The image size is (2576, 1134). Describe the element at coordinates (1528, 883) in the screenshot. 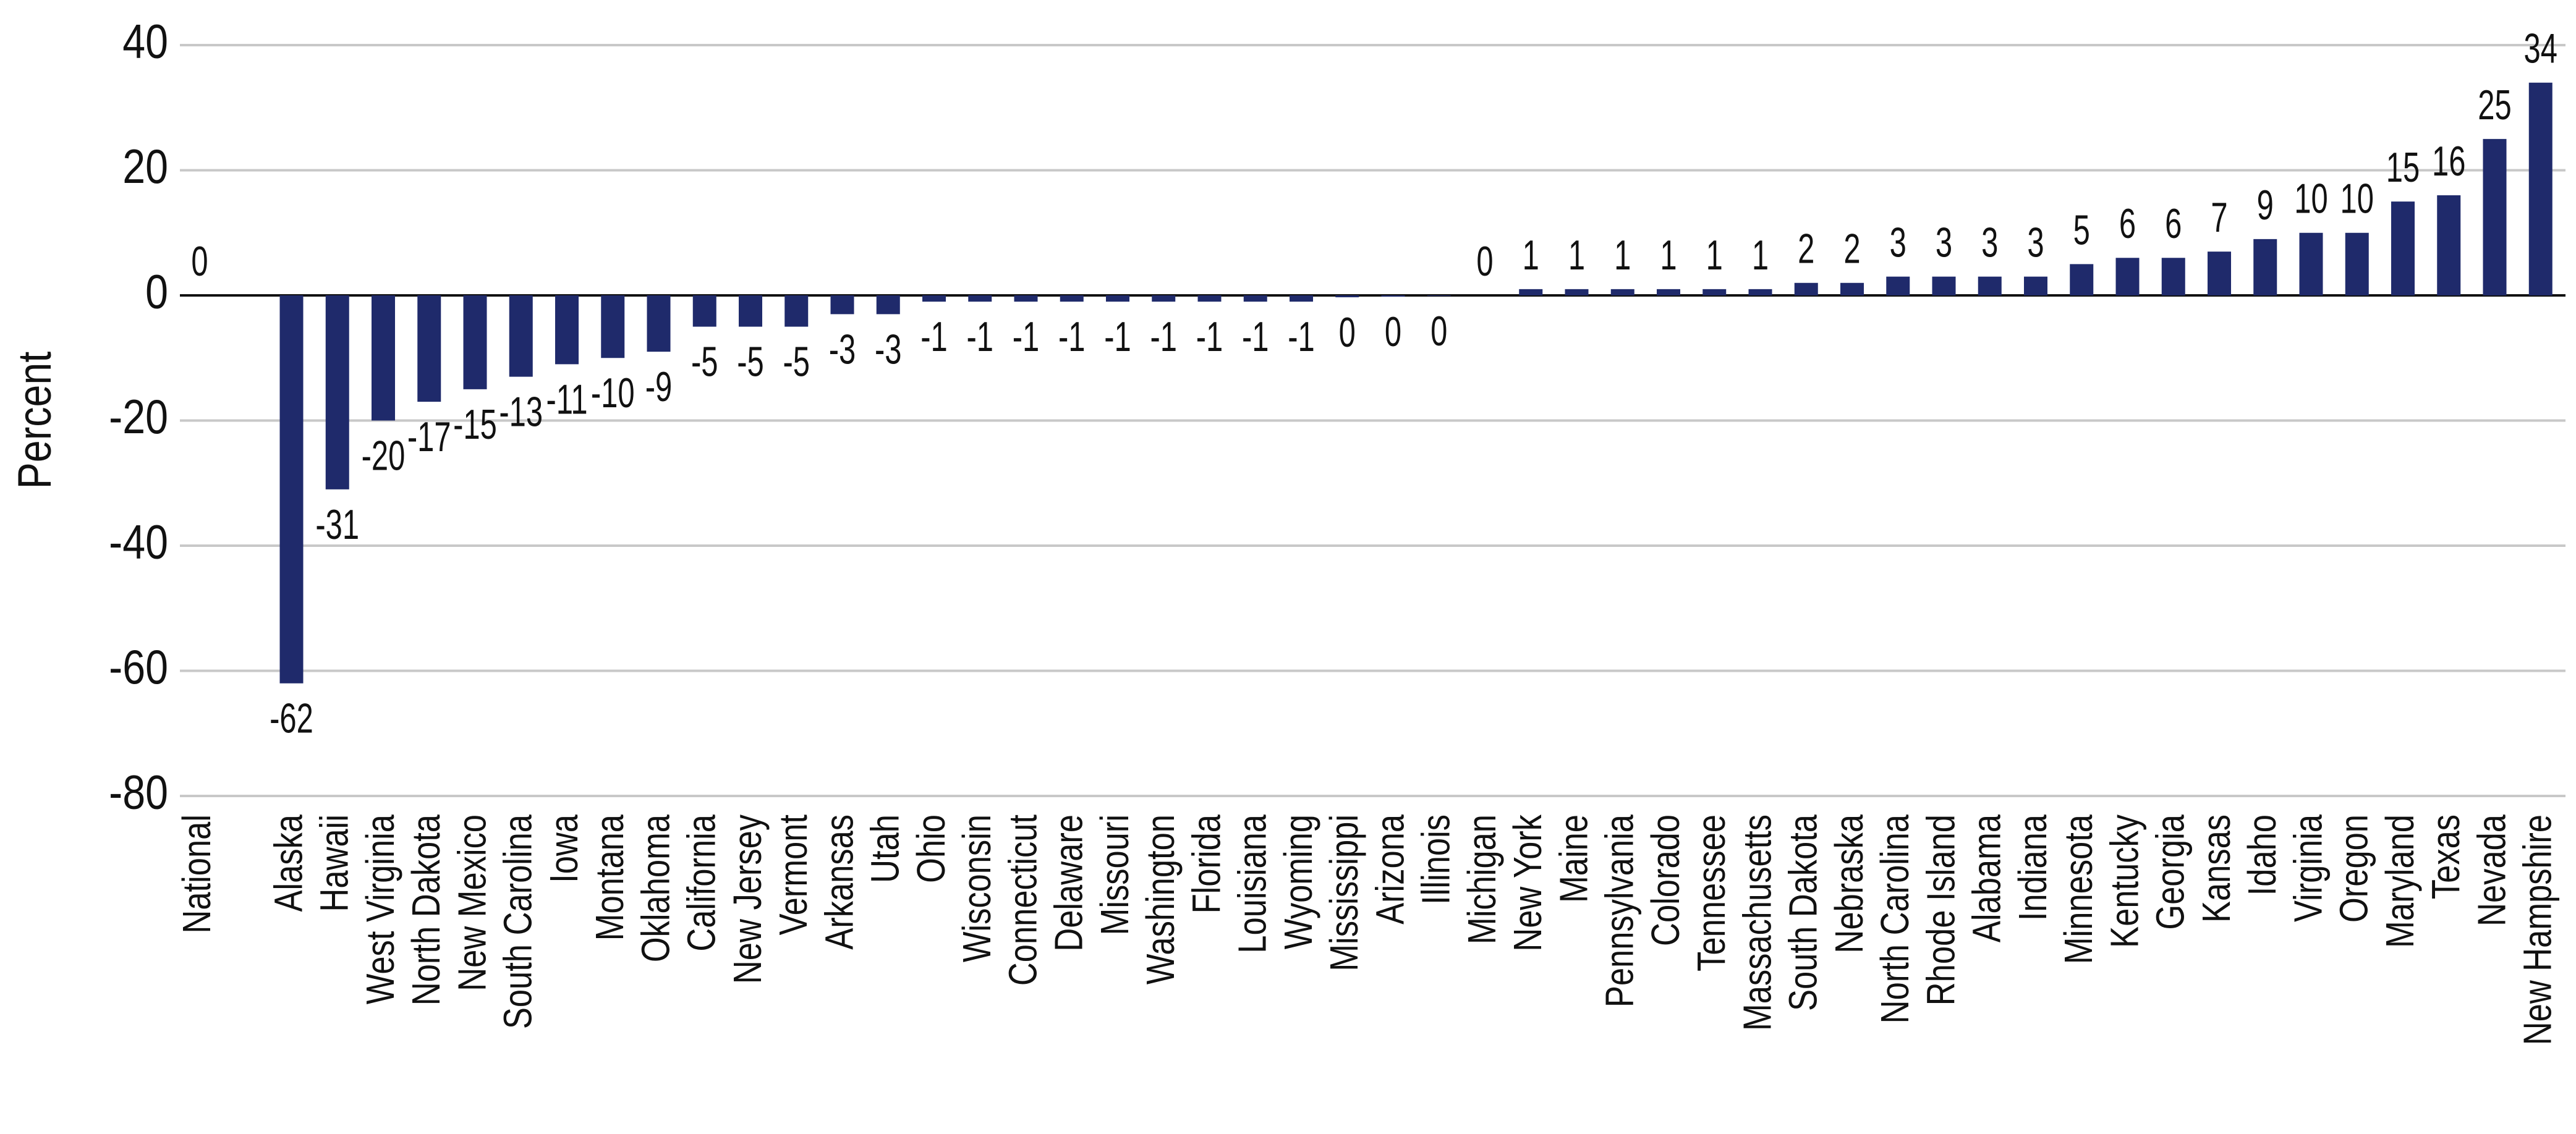

I see `x-tick-label: New York` at that location.